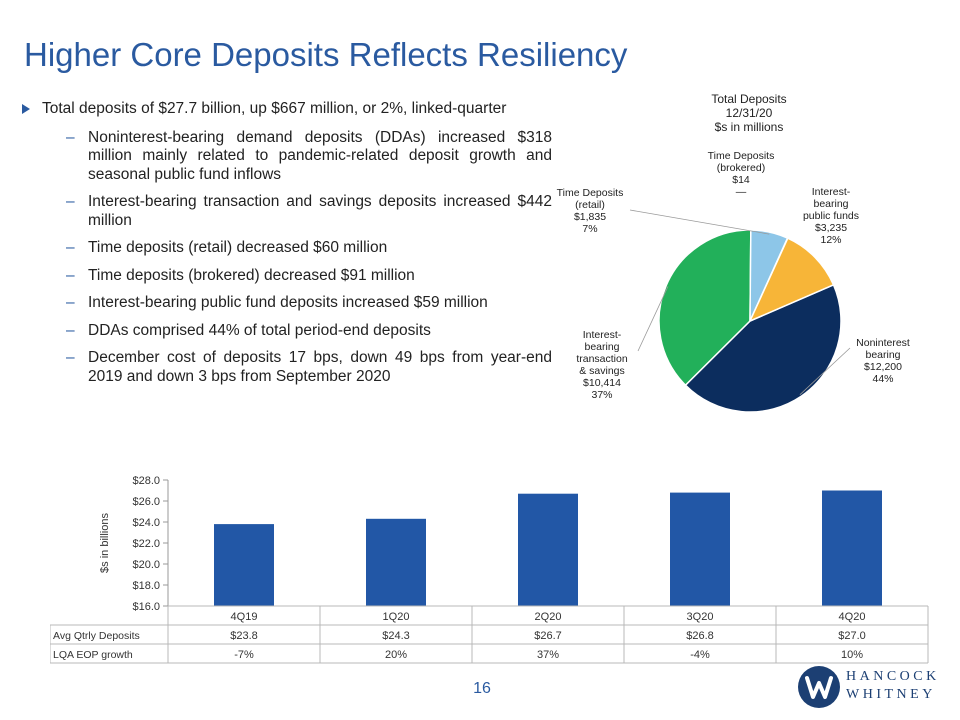 This screenshot has height=720, width=960. What do you see at coordinates (852, 617) in the screenshot?
I see `x-category-label: 4Q20` at bounding box center [852, 617].